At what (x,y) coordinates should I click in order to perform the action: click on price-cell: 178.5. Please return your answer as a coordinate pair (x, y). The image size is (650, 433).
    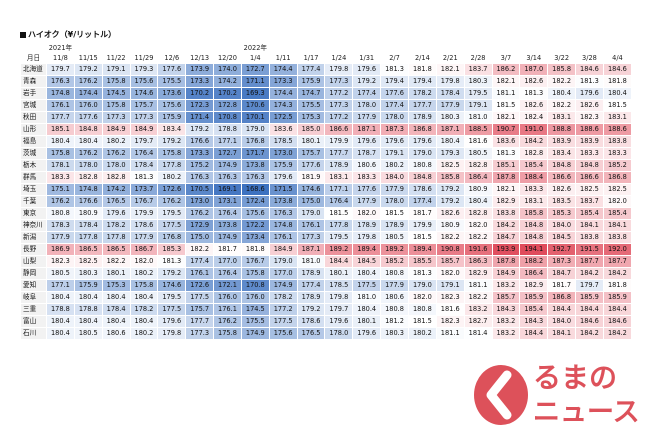
    Looking at the image, I should click on (339, 285).